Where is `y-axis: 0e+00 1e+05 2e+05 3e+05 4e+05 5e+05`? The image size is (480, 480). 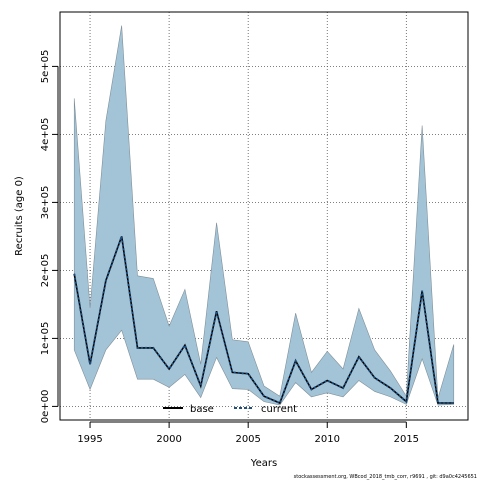
y-axis: 0e+00 1e+05 2e+05 3e+05 4e+05 5e+05 is located at coordinates (49, 237).